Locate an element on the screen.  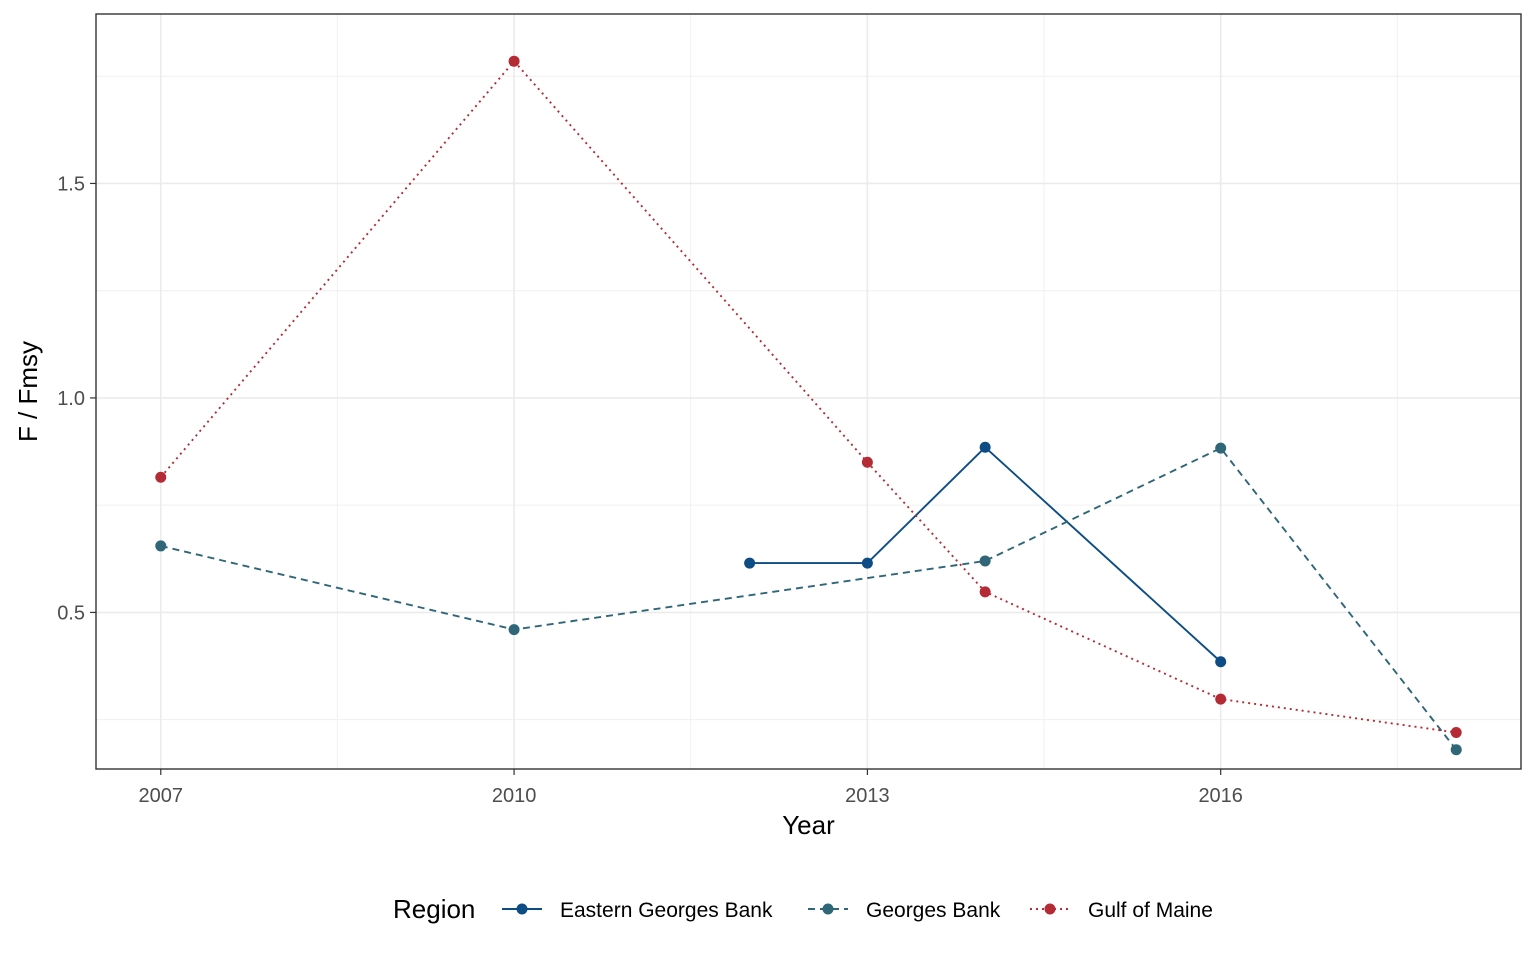
series-line is located at coordinates (985, 554).